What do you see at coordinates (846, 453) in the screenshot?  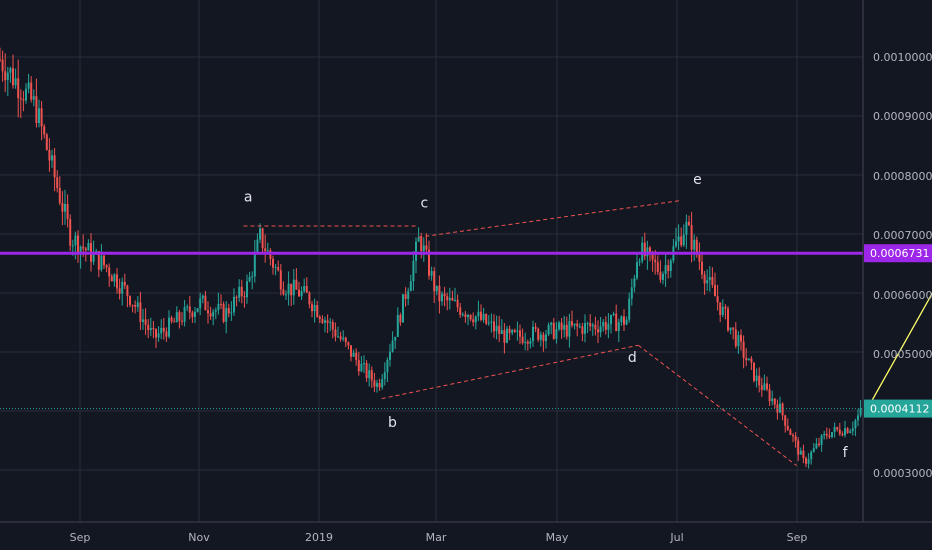 I see `wave-label: f` at bounding box center [846, 453].